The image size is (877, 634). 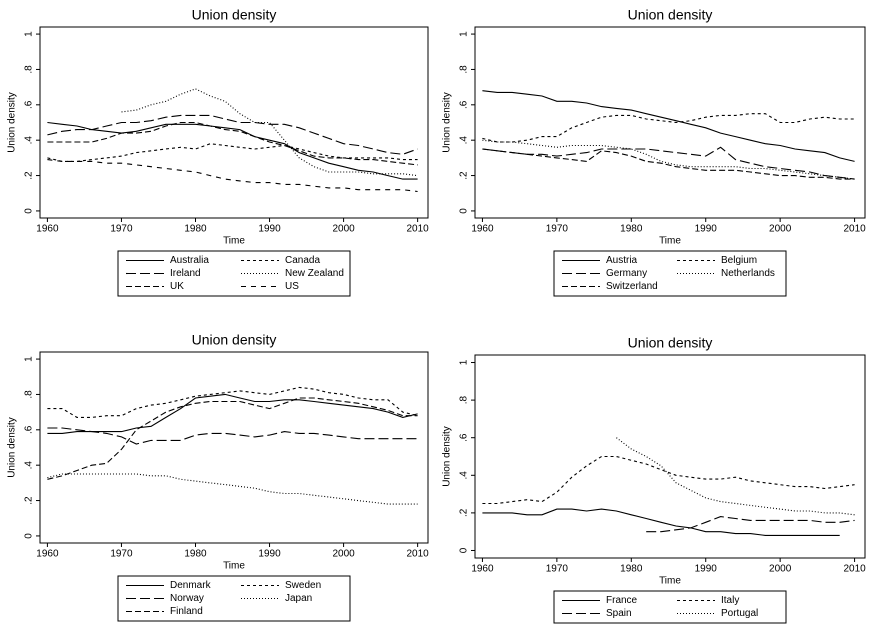 What do you see at coordinates (303, 585) in the screenshot?
I see `legend-label: Sweden` at bounding box center [303, 585].